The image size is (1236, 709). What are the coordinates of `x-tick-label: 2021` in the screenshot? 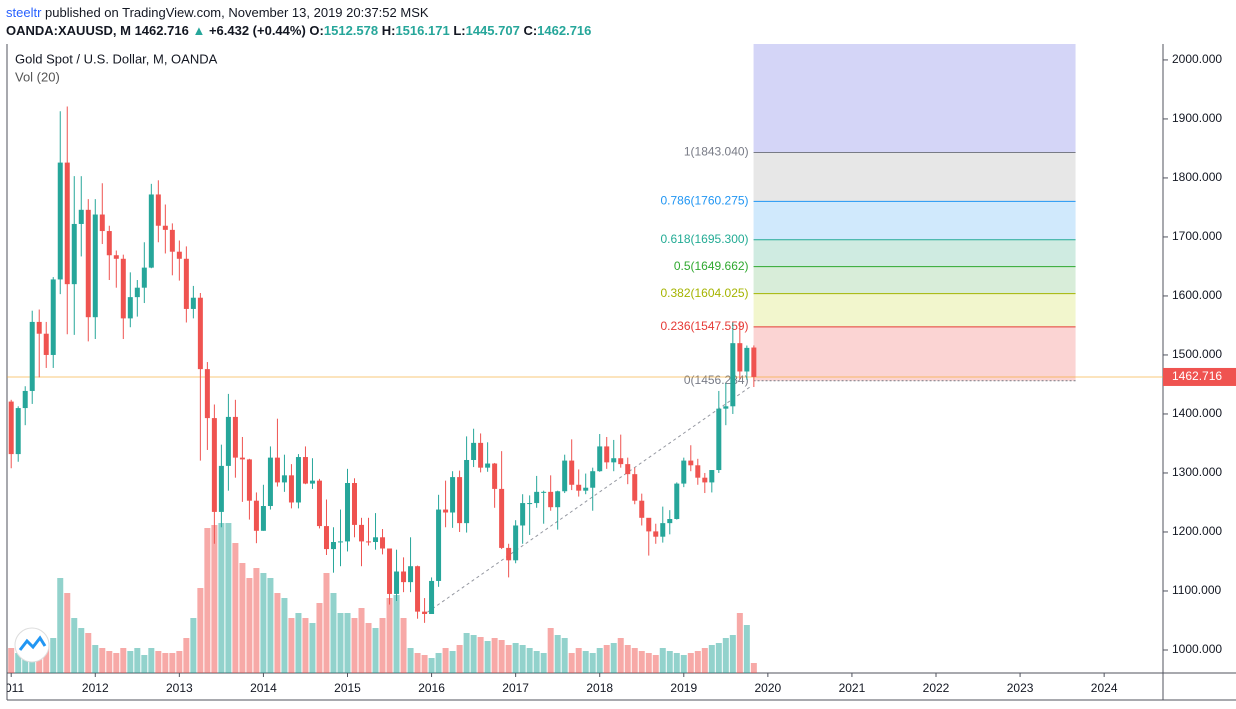 It's located at (852, 688).